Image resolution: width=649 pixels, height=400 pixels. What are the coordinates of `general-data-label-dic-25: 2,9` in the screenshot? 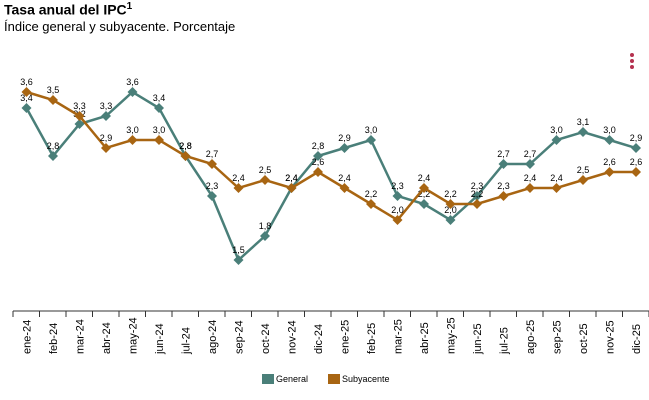 It's located at (636, 138).